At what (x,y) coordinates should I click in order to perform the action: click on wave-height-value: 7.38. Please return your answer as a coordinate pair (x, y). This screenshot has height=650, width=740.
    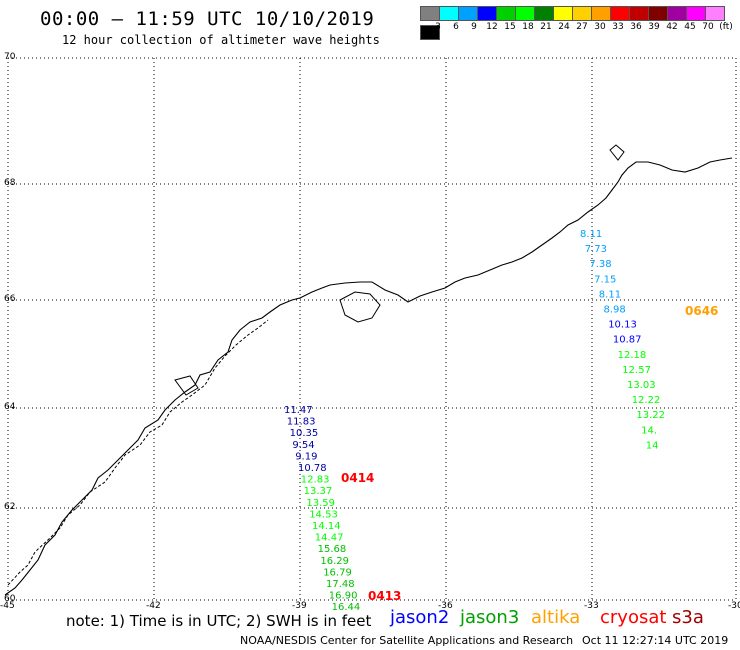
    Looking at the image, I should click on (600, 264).